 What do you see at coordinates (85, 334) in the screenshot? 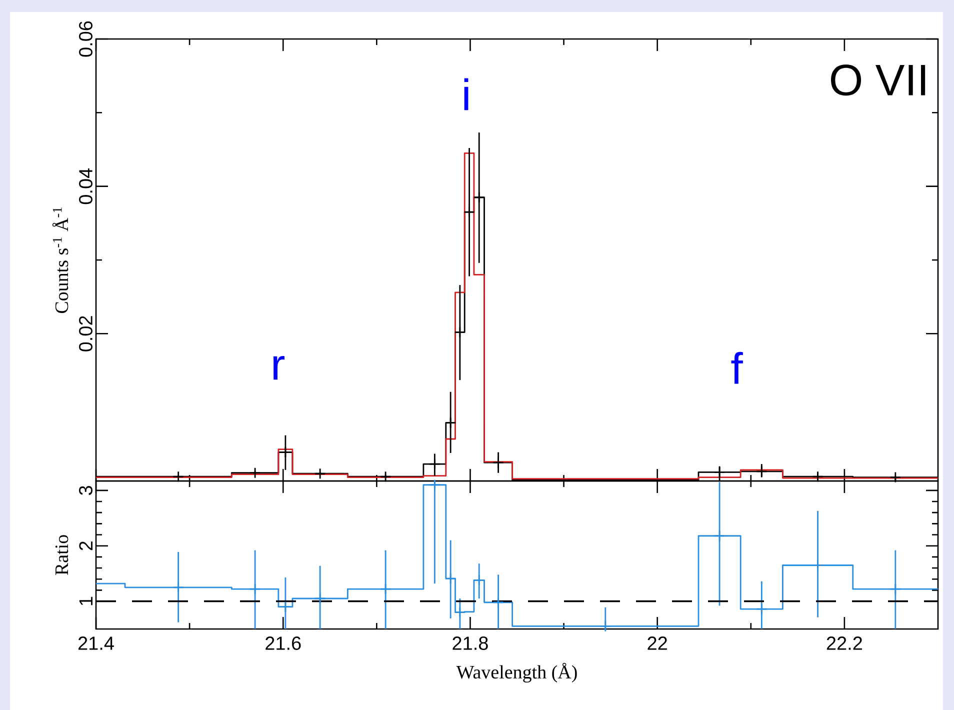
I see `y-tick-label: 0.02` at bounding box center [85, 334].